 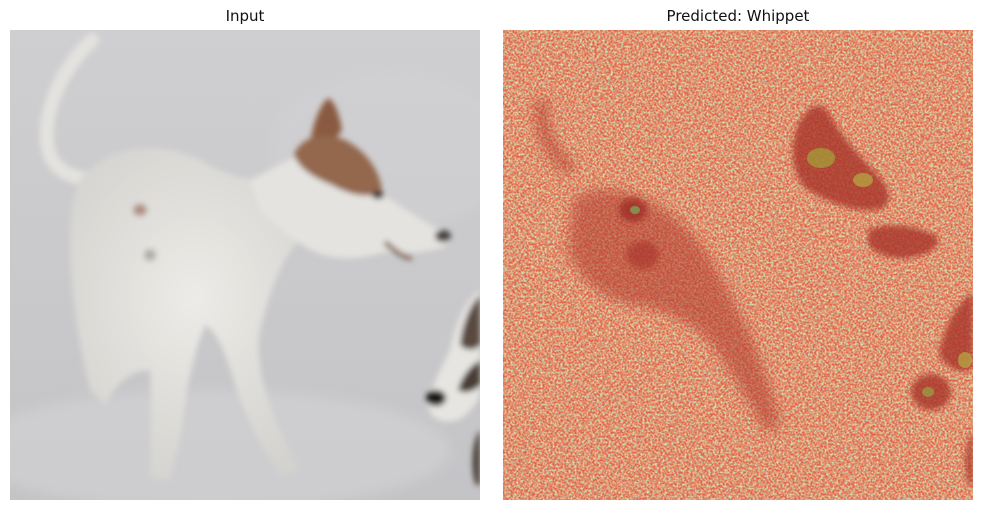 What do you see at coordinates (738, 16) in the screenshot?
I see `prediction-panel-title: Predicted: Whippet` at bounding box center [738, 16].